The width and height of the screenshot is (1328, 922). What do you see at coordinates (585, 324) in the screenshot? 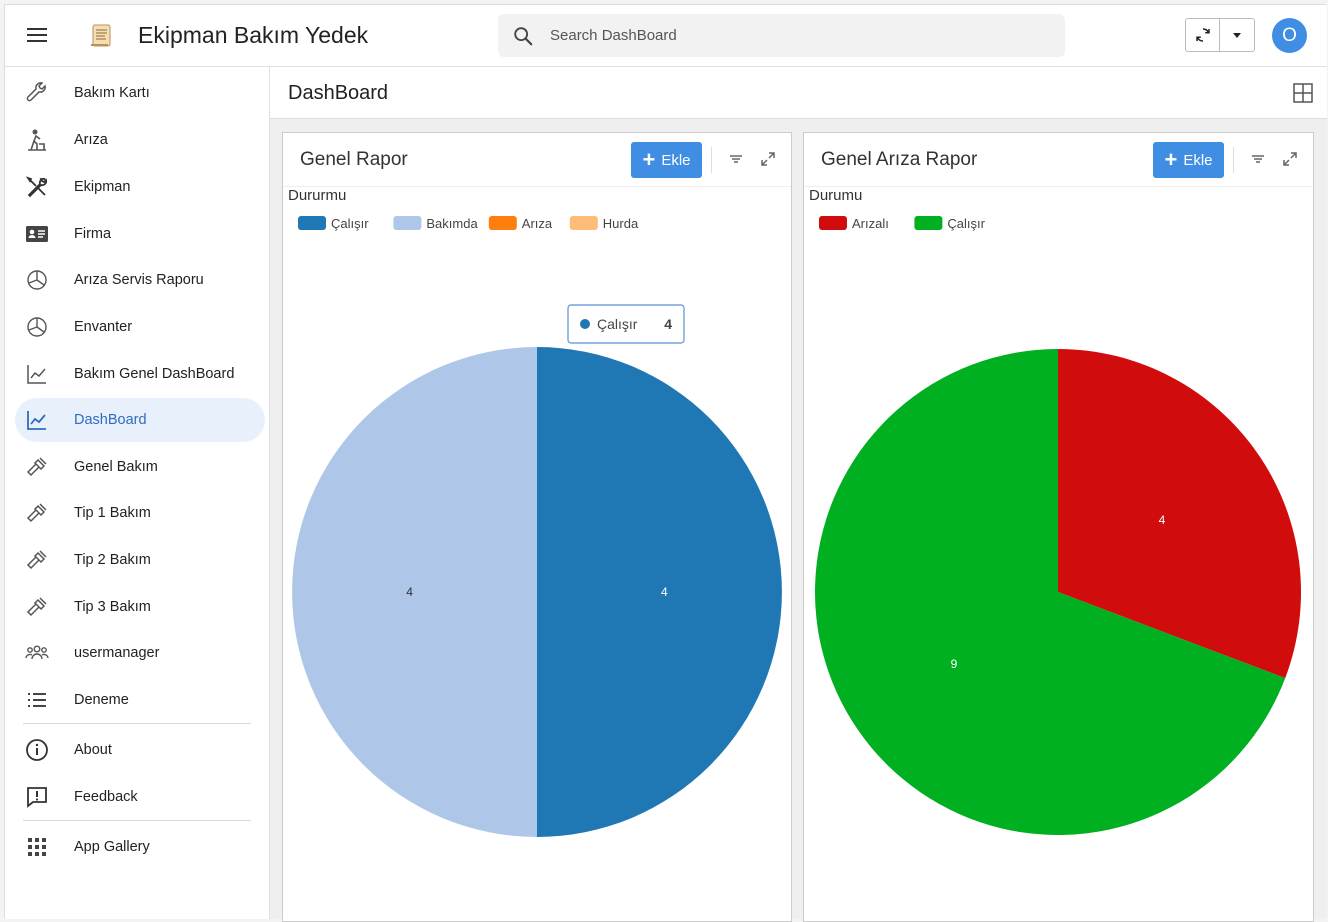
I see `tooltip-dot` at bounding box center [585, 324].